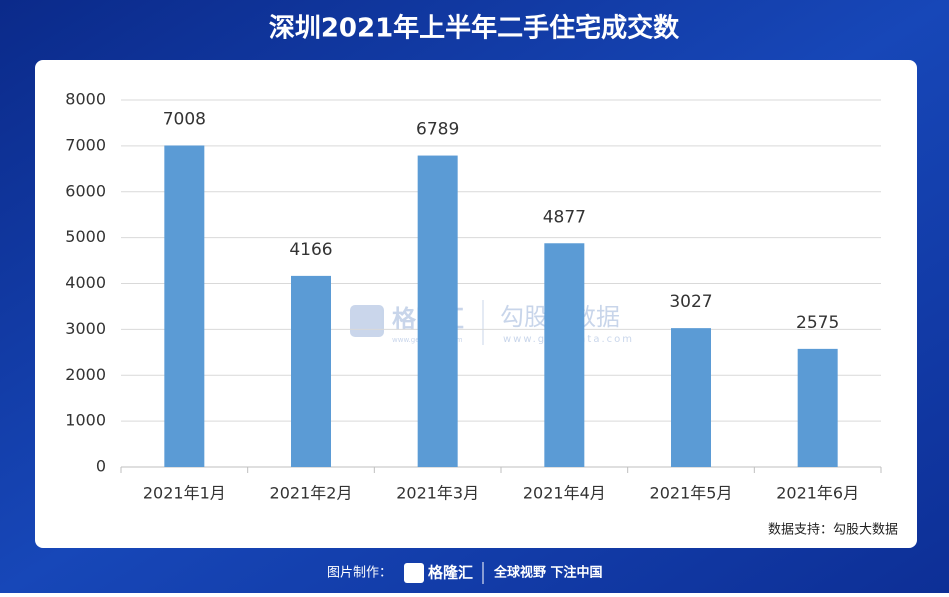 The image size is (949, 597). Describe the element at coordinates (690, 302) in the screenshot. I see `data-label: 3027` at that location.